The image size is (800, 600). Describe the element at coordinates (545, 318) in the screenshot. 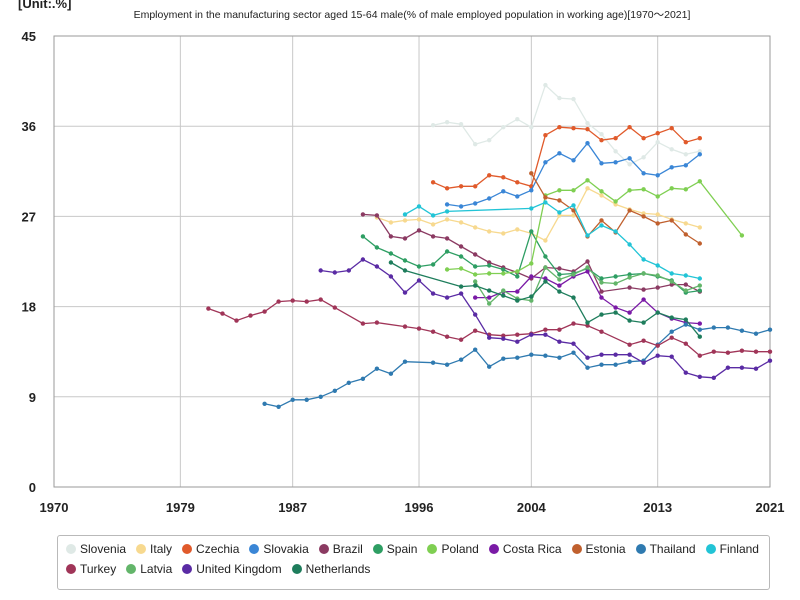

I see `series-united-kingdom` at that location.